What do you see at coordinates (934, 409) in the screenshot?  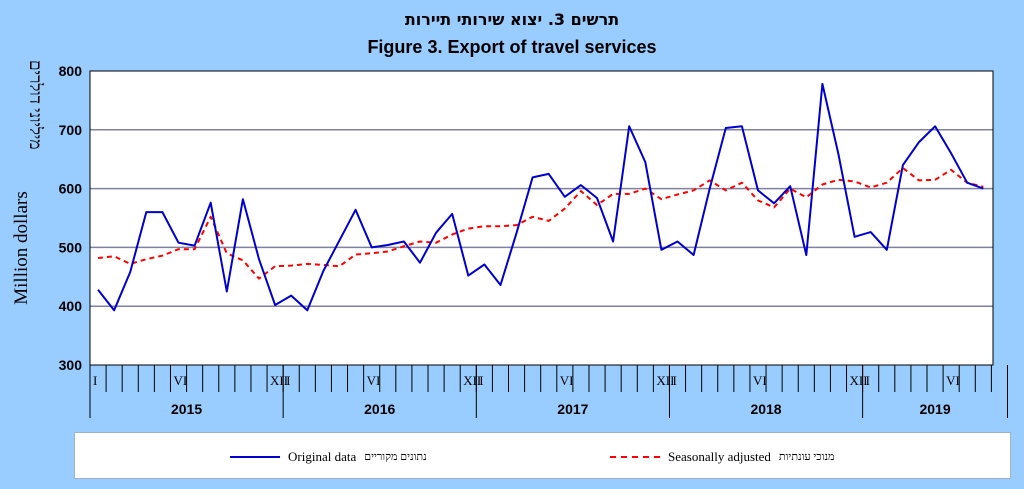 I see `year-label: 2019` at bounding box center [934, 409].